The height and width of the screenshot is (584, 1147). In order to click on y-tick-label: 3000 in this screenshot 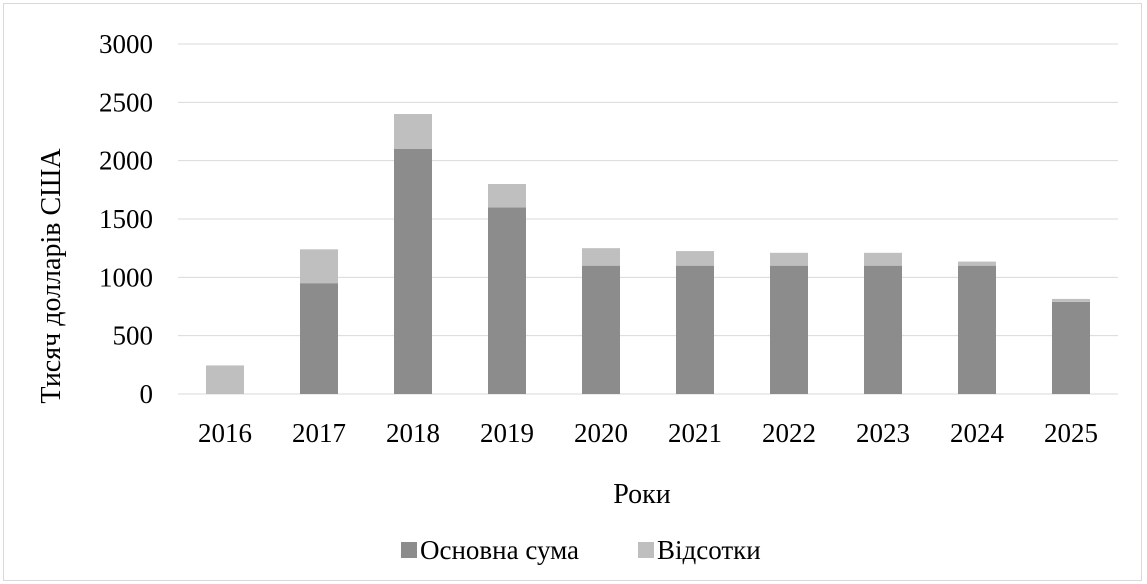, I will do `click(126, 44)`.